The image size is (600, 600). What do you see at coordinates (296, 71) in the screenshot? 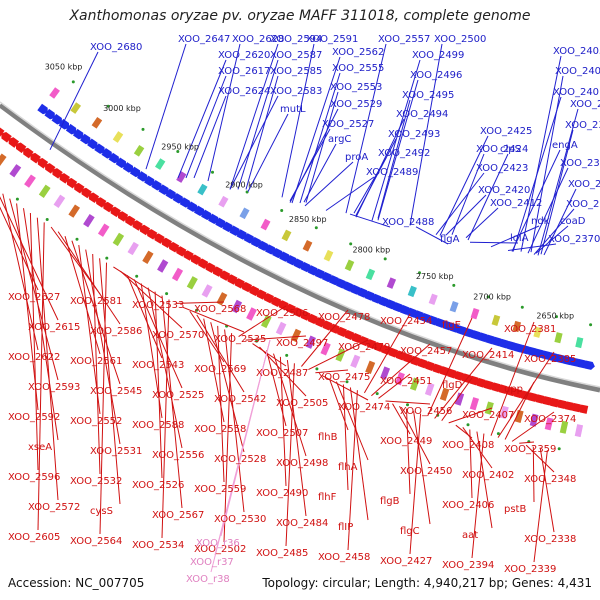
I see `forward-gene-label: XOO_2585` at bounding box center [296, 71].